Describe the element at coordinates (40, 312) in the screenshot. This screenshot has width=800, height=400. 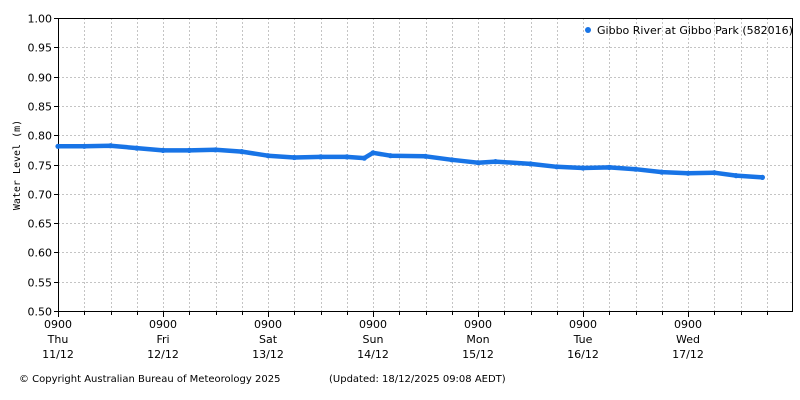
I see `y-tick-label: 0.50` at that location.